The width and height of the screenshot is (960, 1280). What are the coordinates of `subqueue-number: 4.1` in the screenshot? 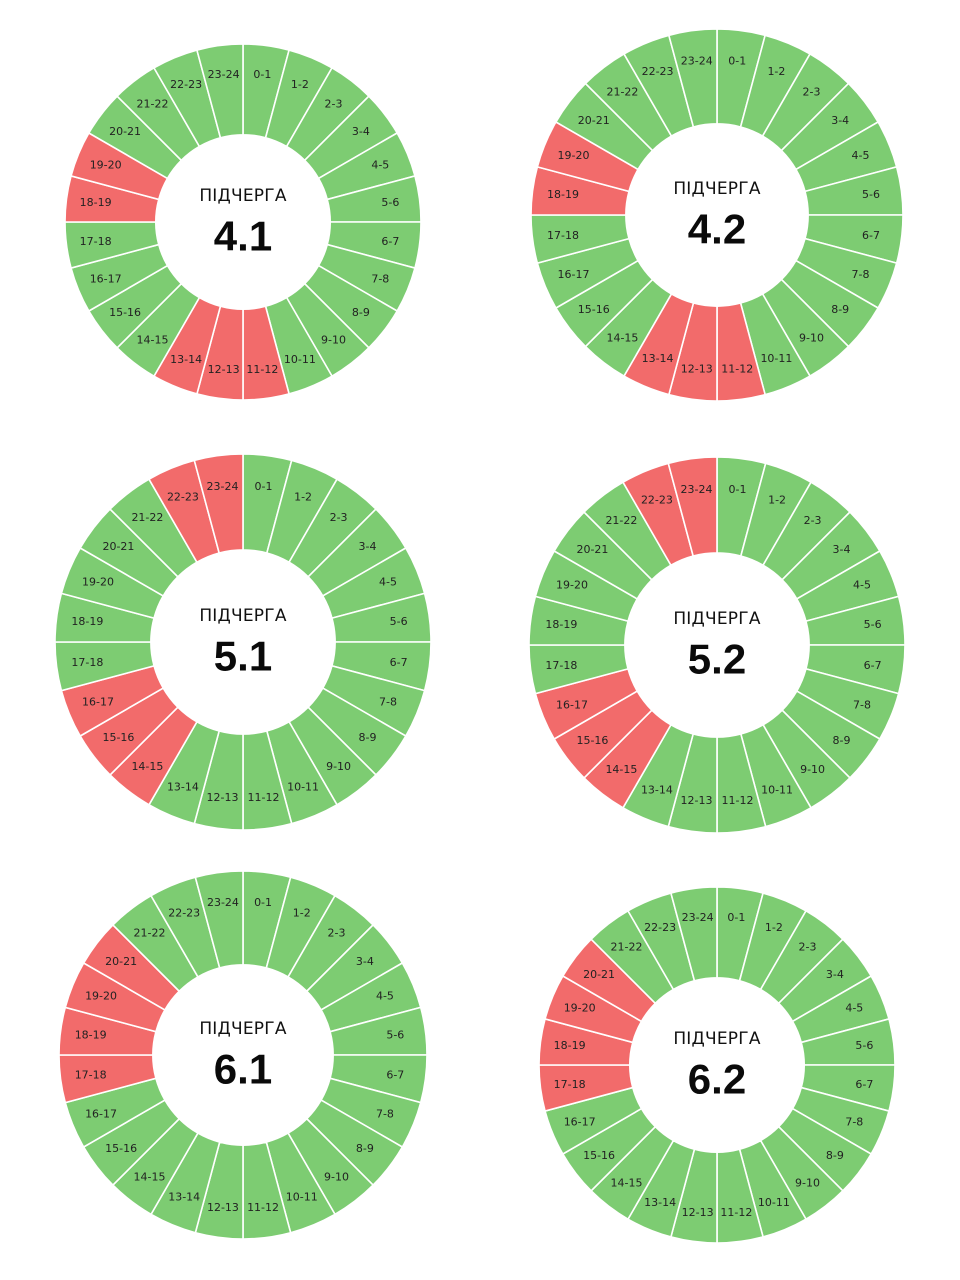 It's located at (243, 236).